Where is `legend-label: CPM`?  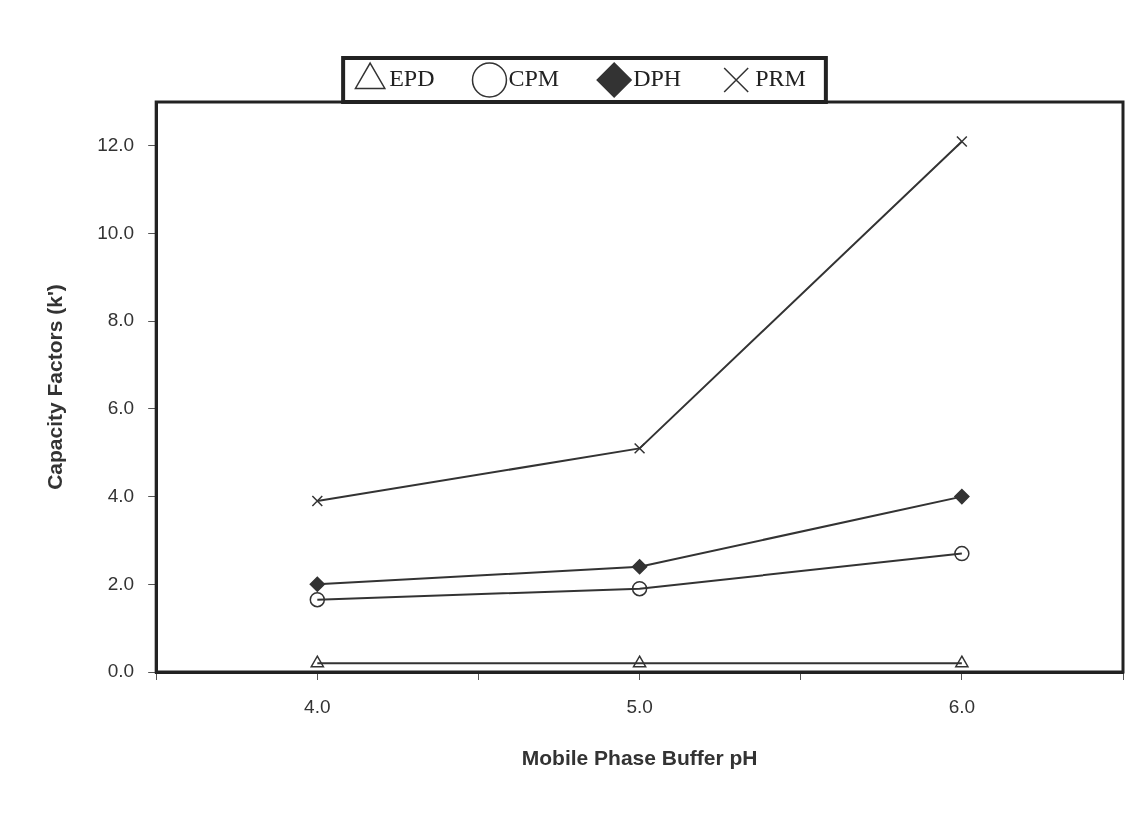 legend-label: CPM is located at coordinates (534, 78).